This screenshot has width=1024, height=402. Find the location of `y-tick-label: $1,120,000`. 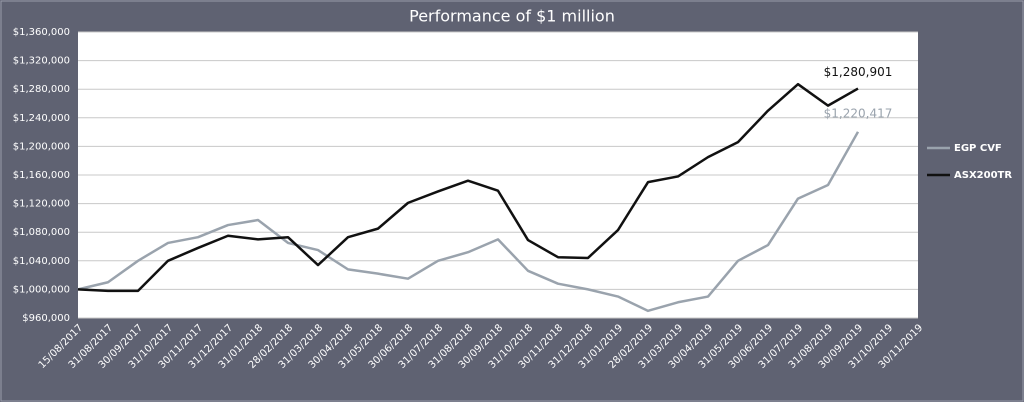

y-tick-label: $1,120,000 is located at coordinates (41, 204).